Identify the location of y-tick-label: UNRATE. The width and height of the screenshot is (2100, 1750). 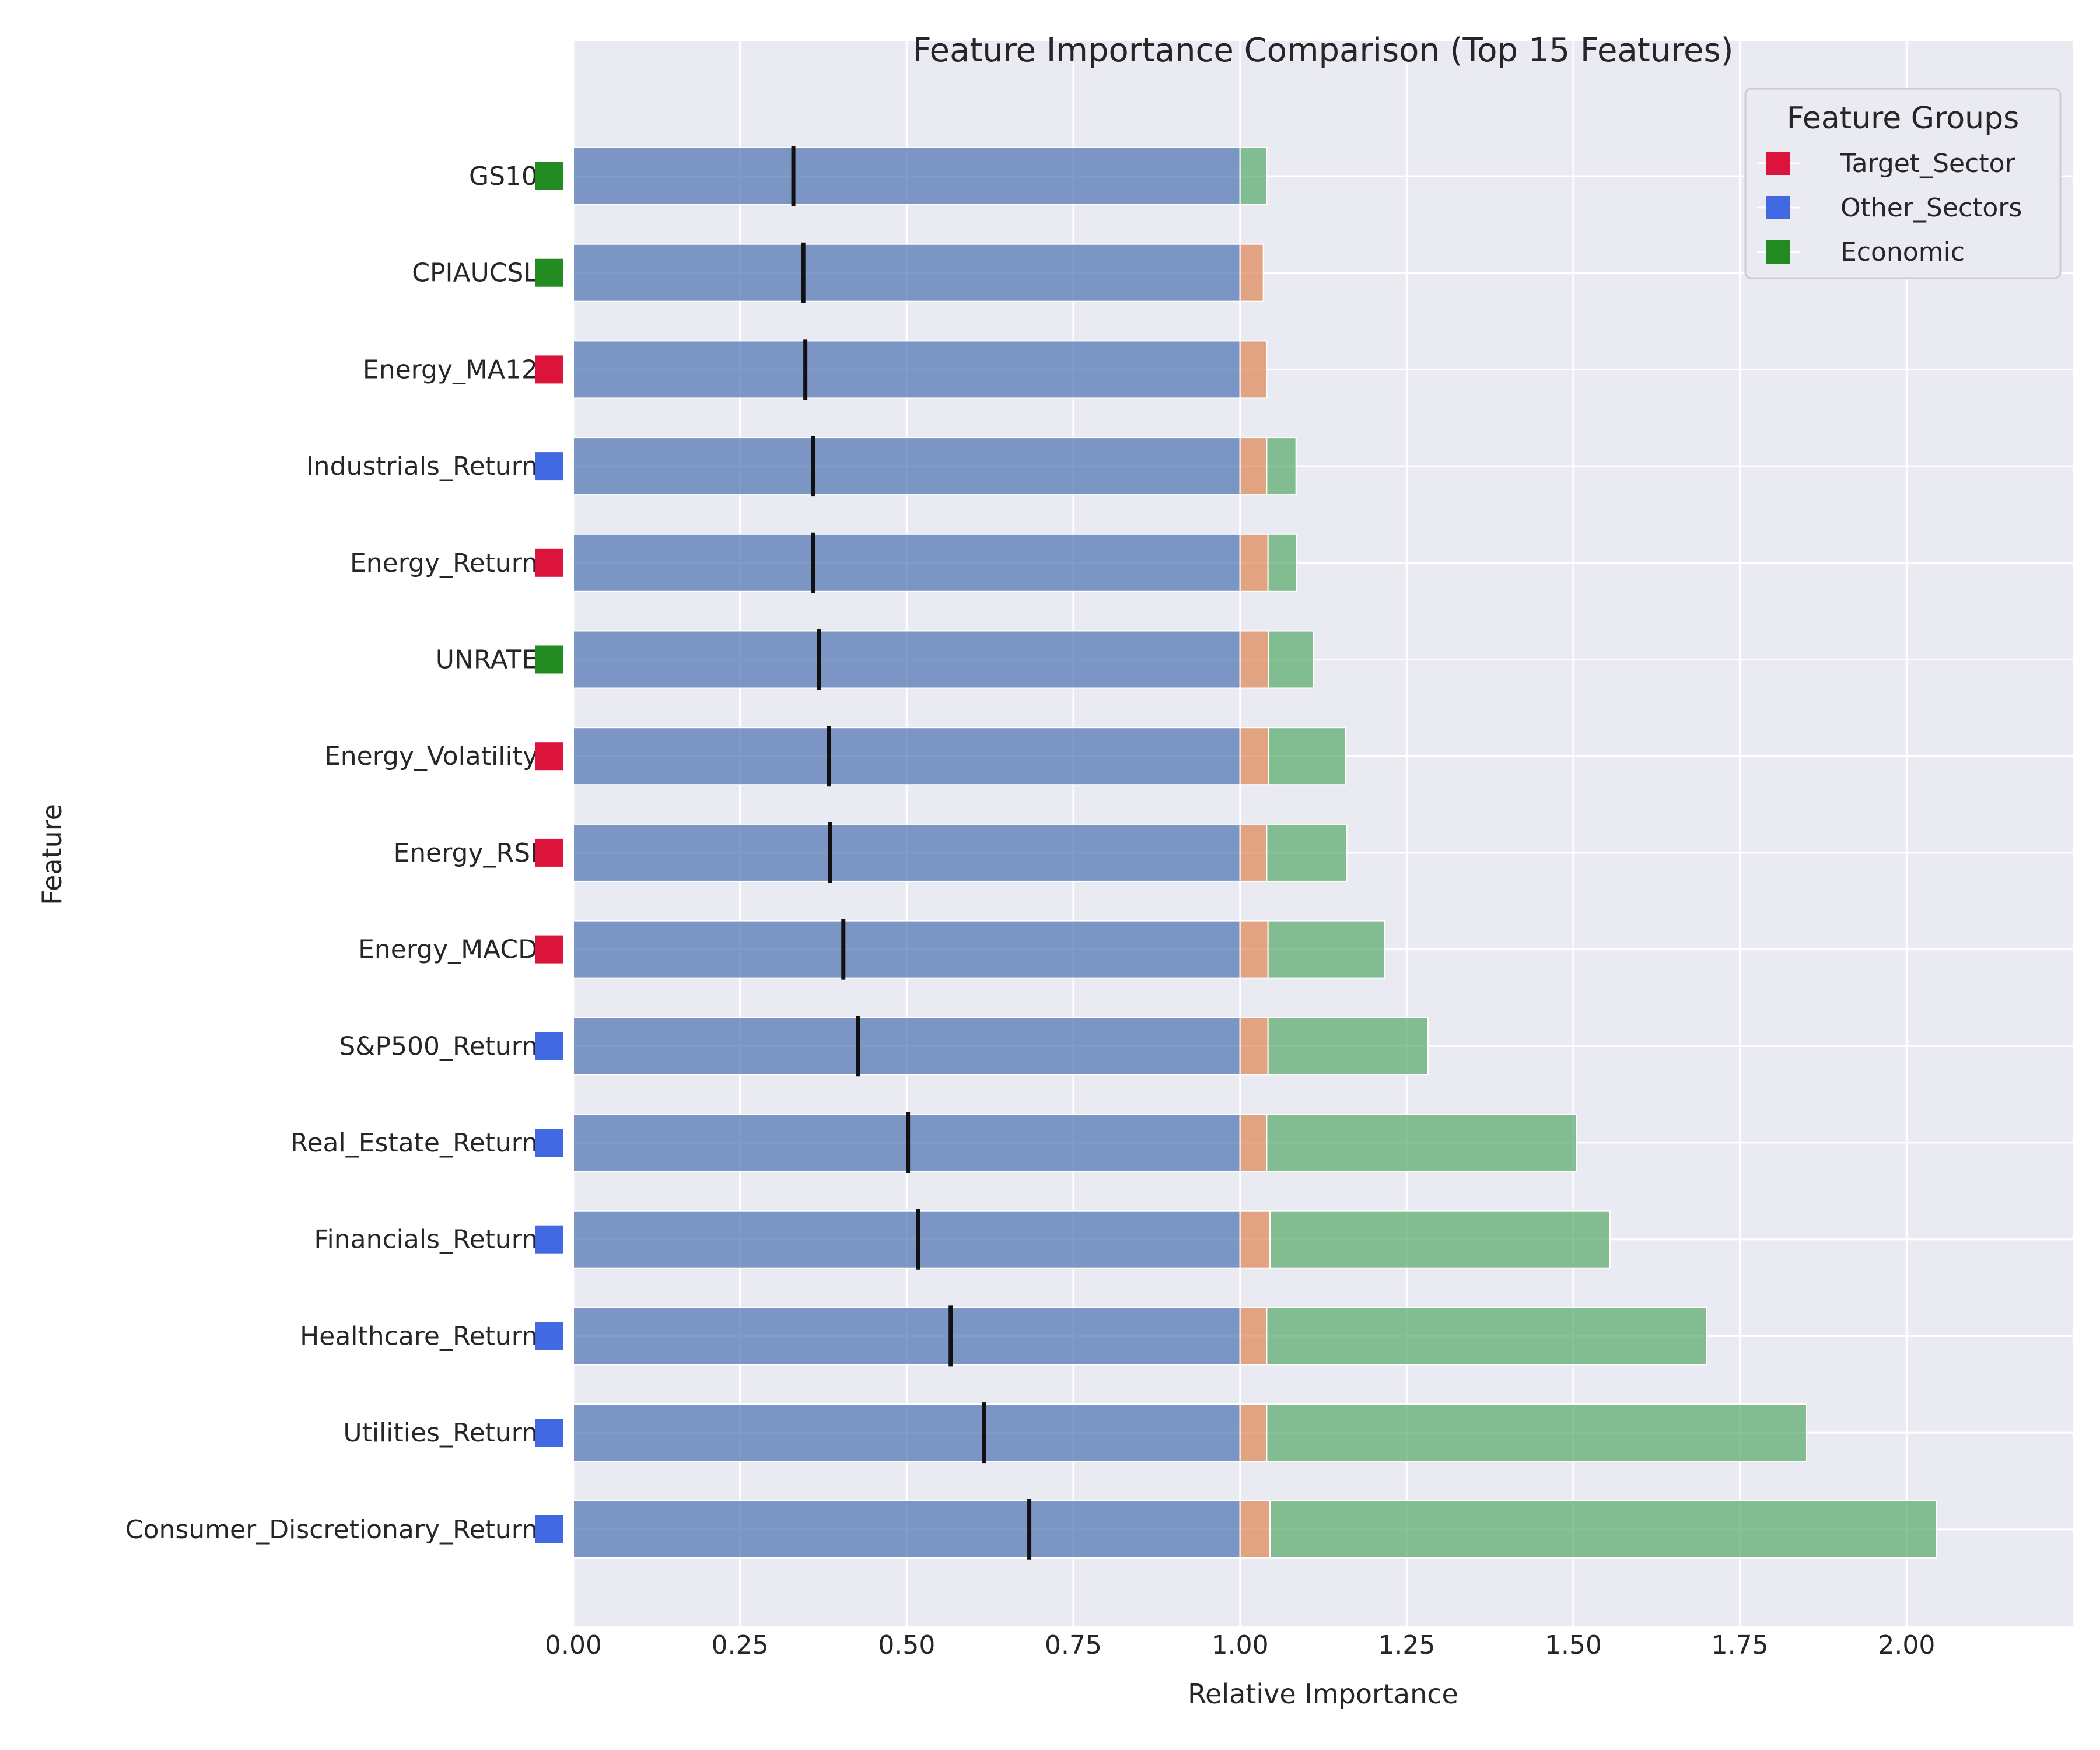
(487, 660).